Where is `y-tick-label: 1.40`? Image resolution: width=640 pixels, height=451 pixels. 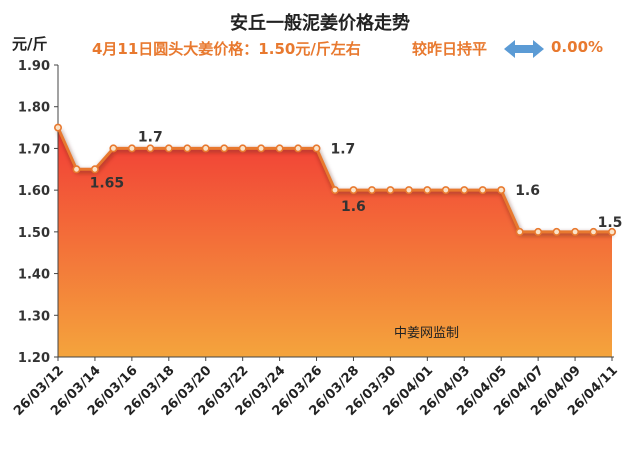
y-tick-label: 1.40 is located at coordinates (34, 275).